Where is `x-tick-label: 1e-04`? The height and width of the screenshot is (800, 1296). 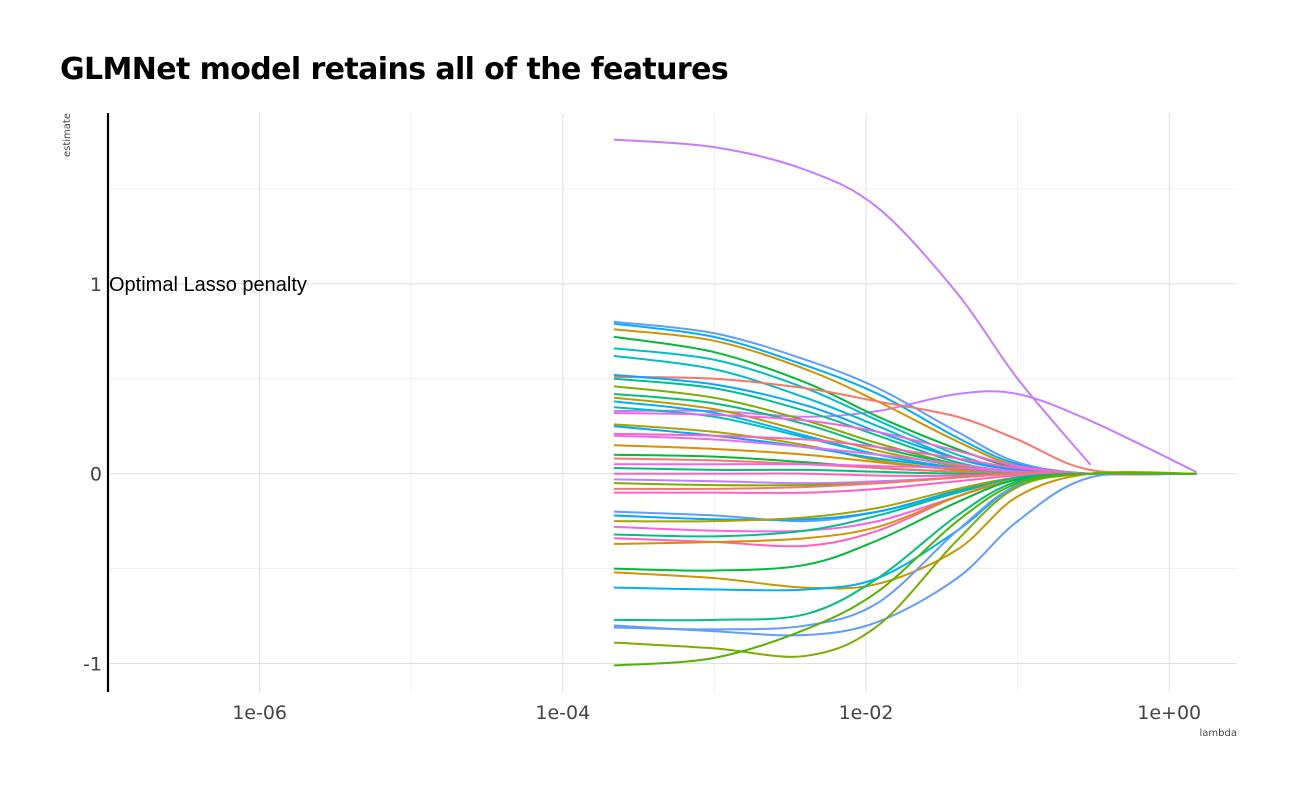 x-tick-label: 1e-04 is located at coordinates (562, 713).